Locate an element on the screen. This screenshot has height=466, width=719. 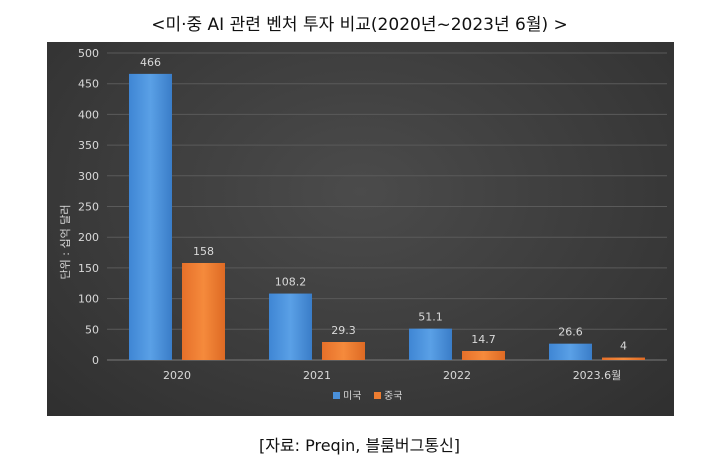
y-tick-label: 100 is located at coordinates (88, 299).